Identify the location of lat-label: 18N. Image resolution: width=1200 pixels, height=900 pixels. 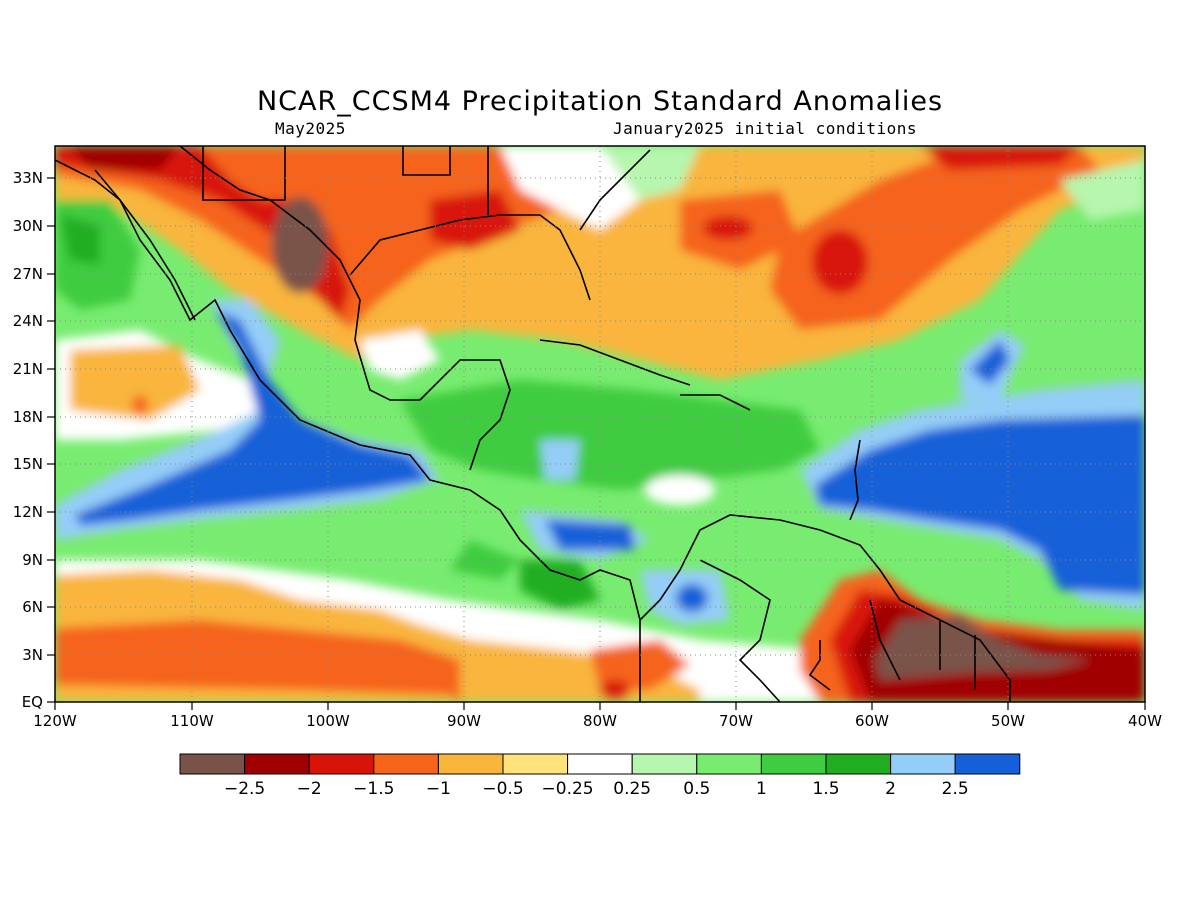
(28, 417).